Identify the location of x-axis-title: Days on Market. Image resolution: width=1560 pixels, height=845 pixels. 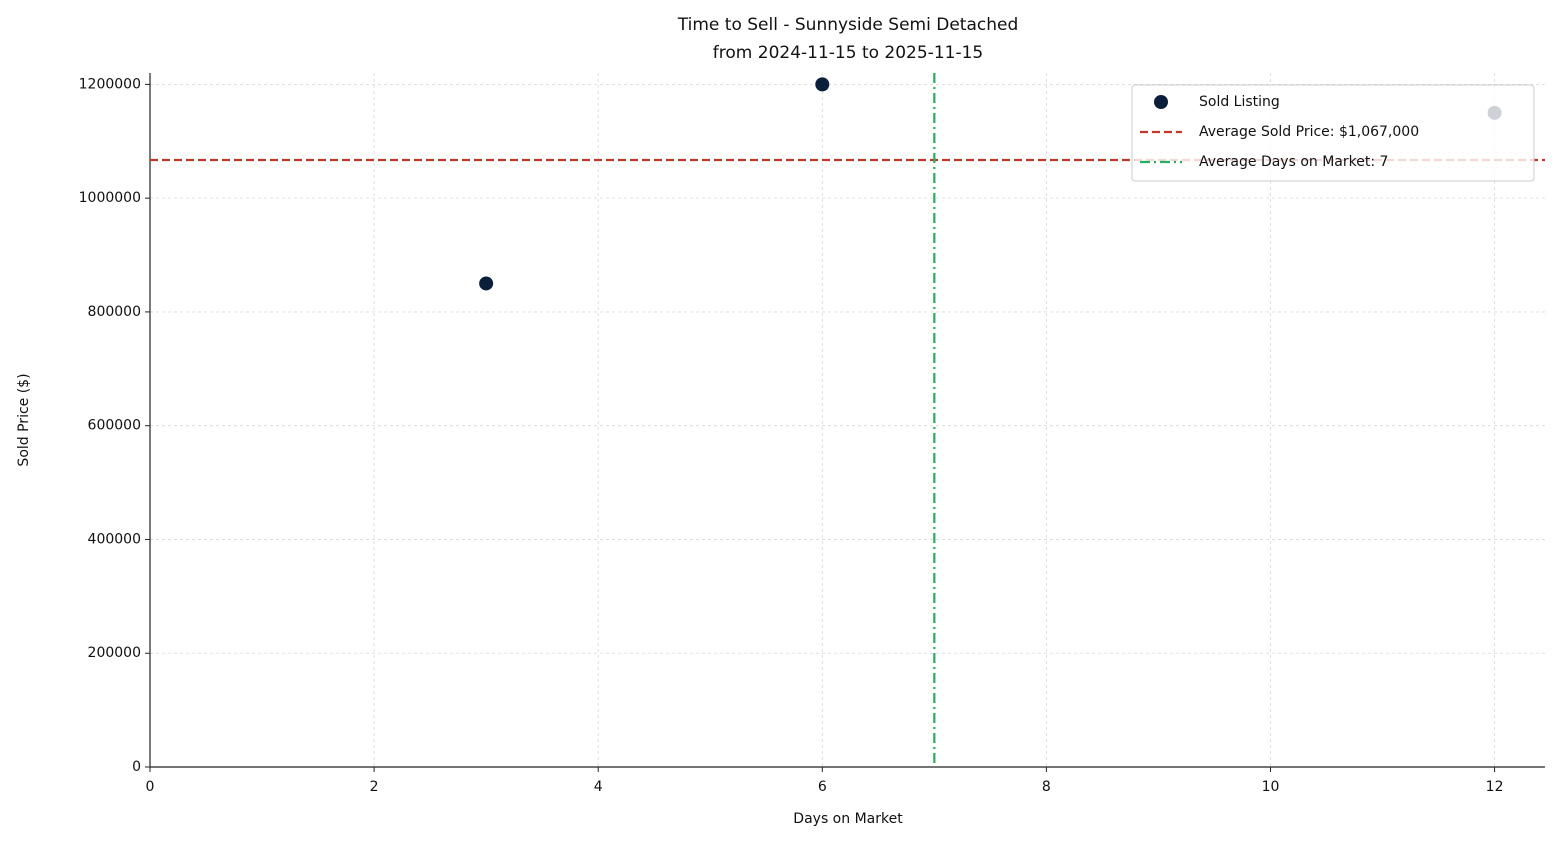
(848, 819).